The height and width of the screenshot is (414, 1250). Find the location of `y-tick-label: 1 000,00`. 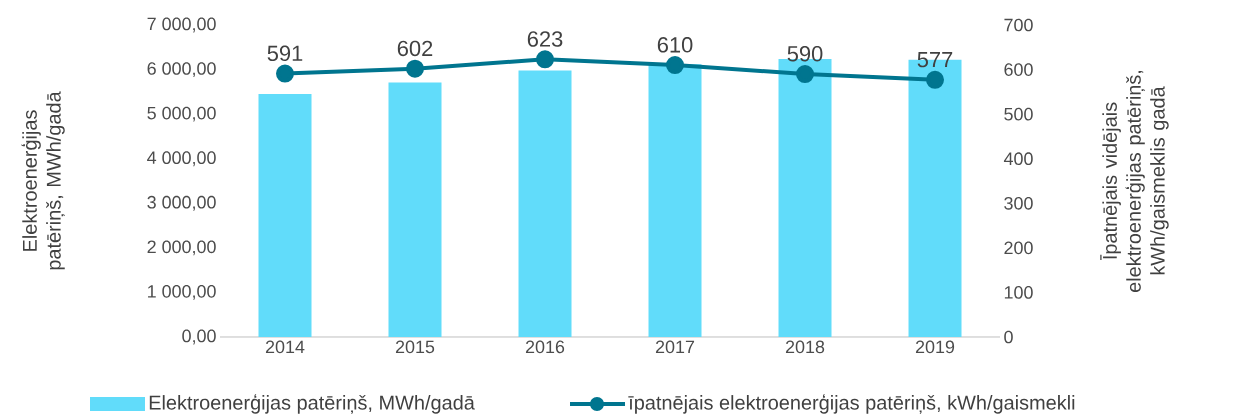

y-tick-label: 1 000,00 is located at coordinates (182, 292).